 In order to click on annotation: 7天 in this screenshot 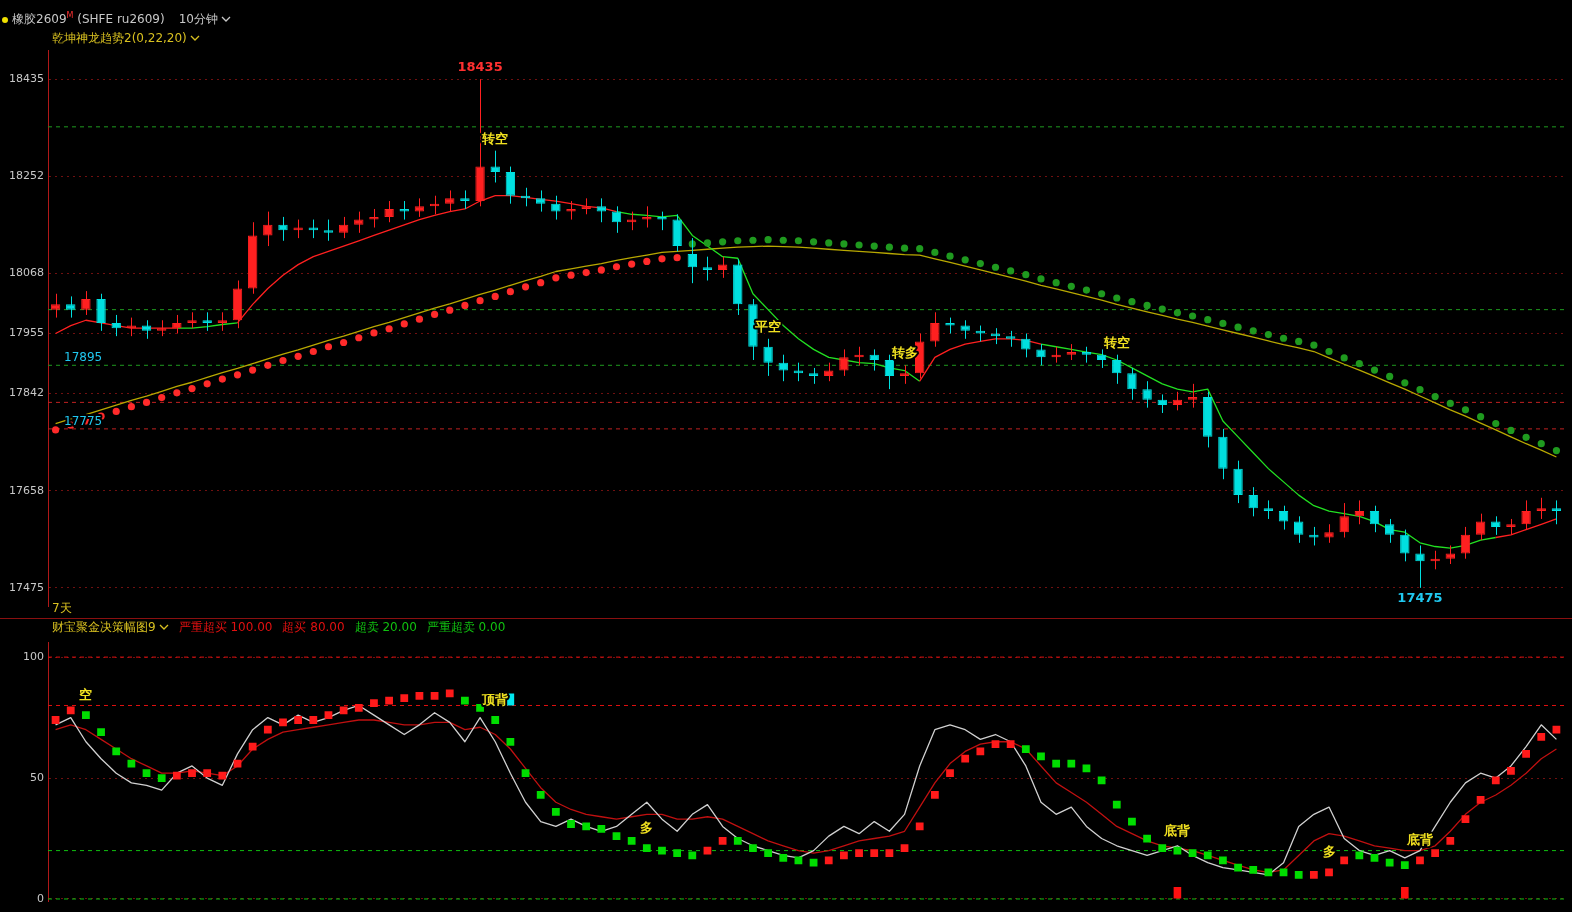, I will do `click(62, 608)`.